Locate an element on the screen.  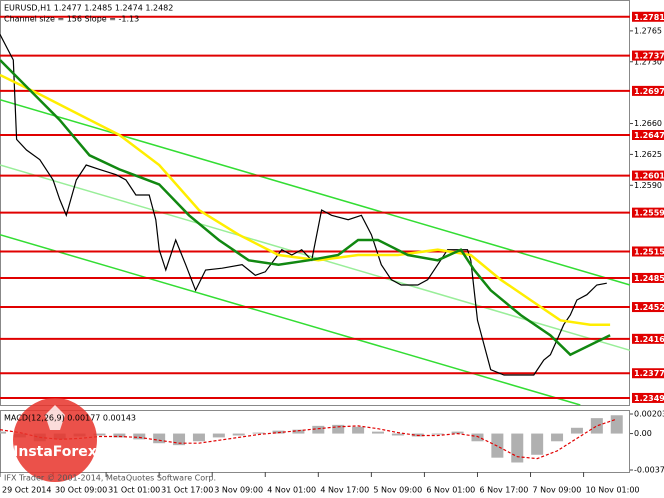
level-label: 1.2737 is located at coordinates (649, 56).